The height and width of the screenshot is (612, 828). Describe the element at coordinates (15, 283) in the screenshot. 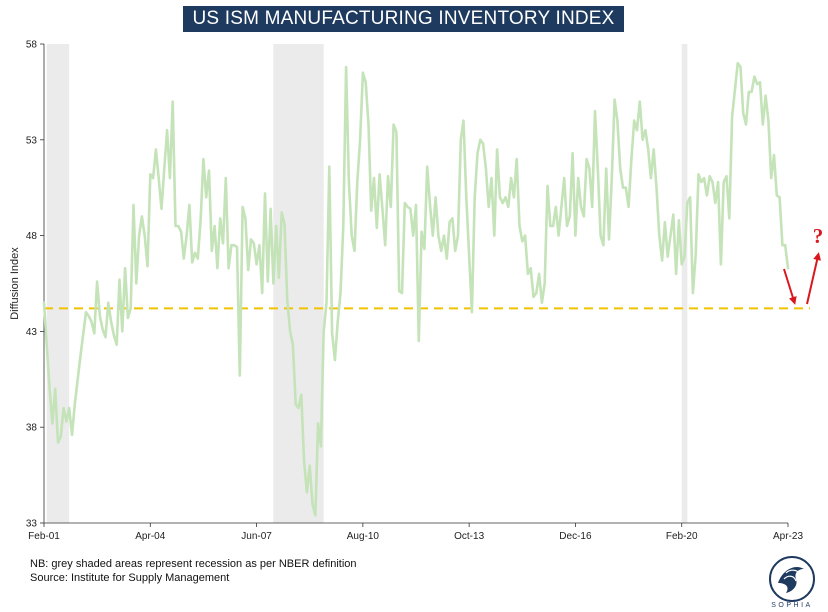

I see `y-axis-label: Diffusion Index` at that location.